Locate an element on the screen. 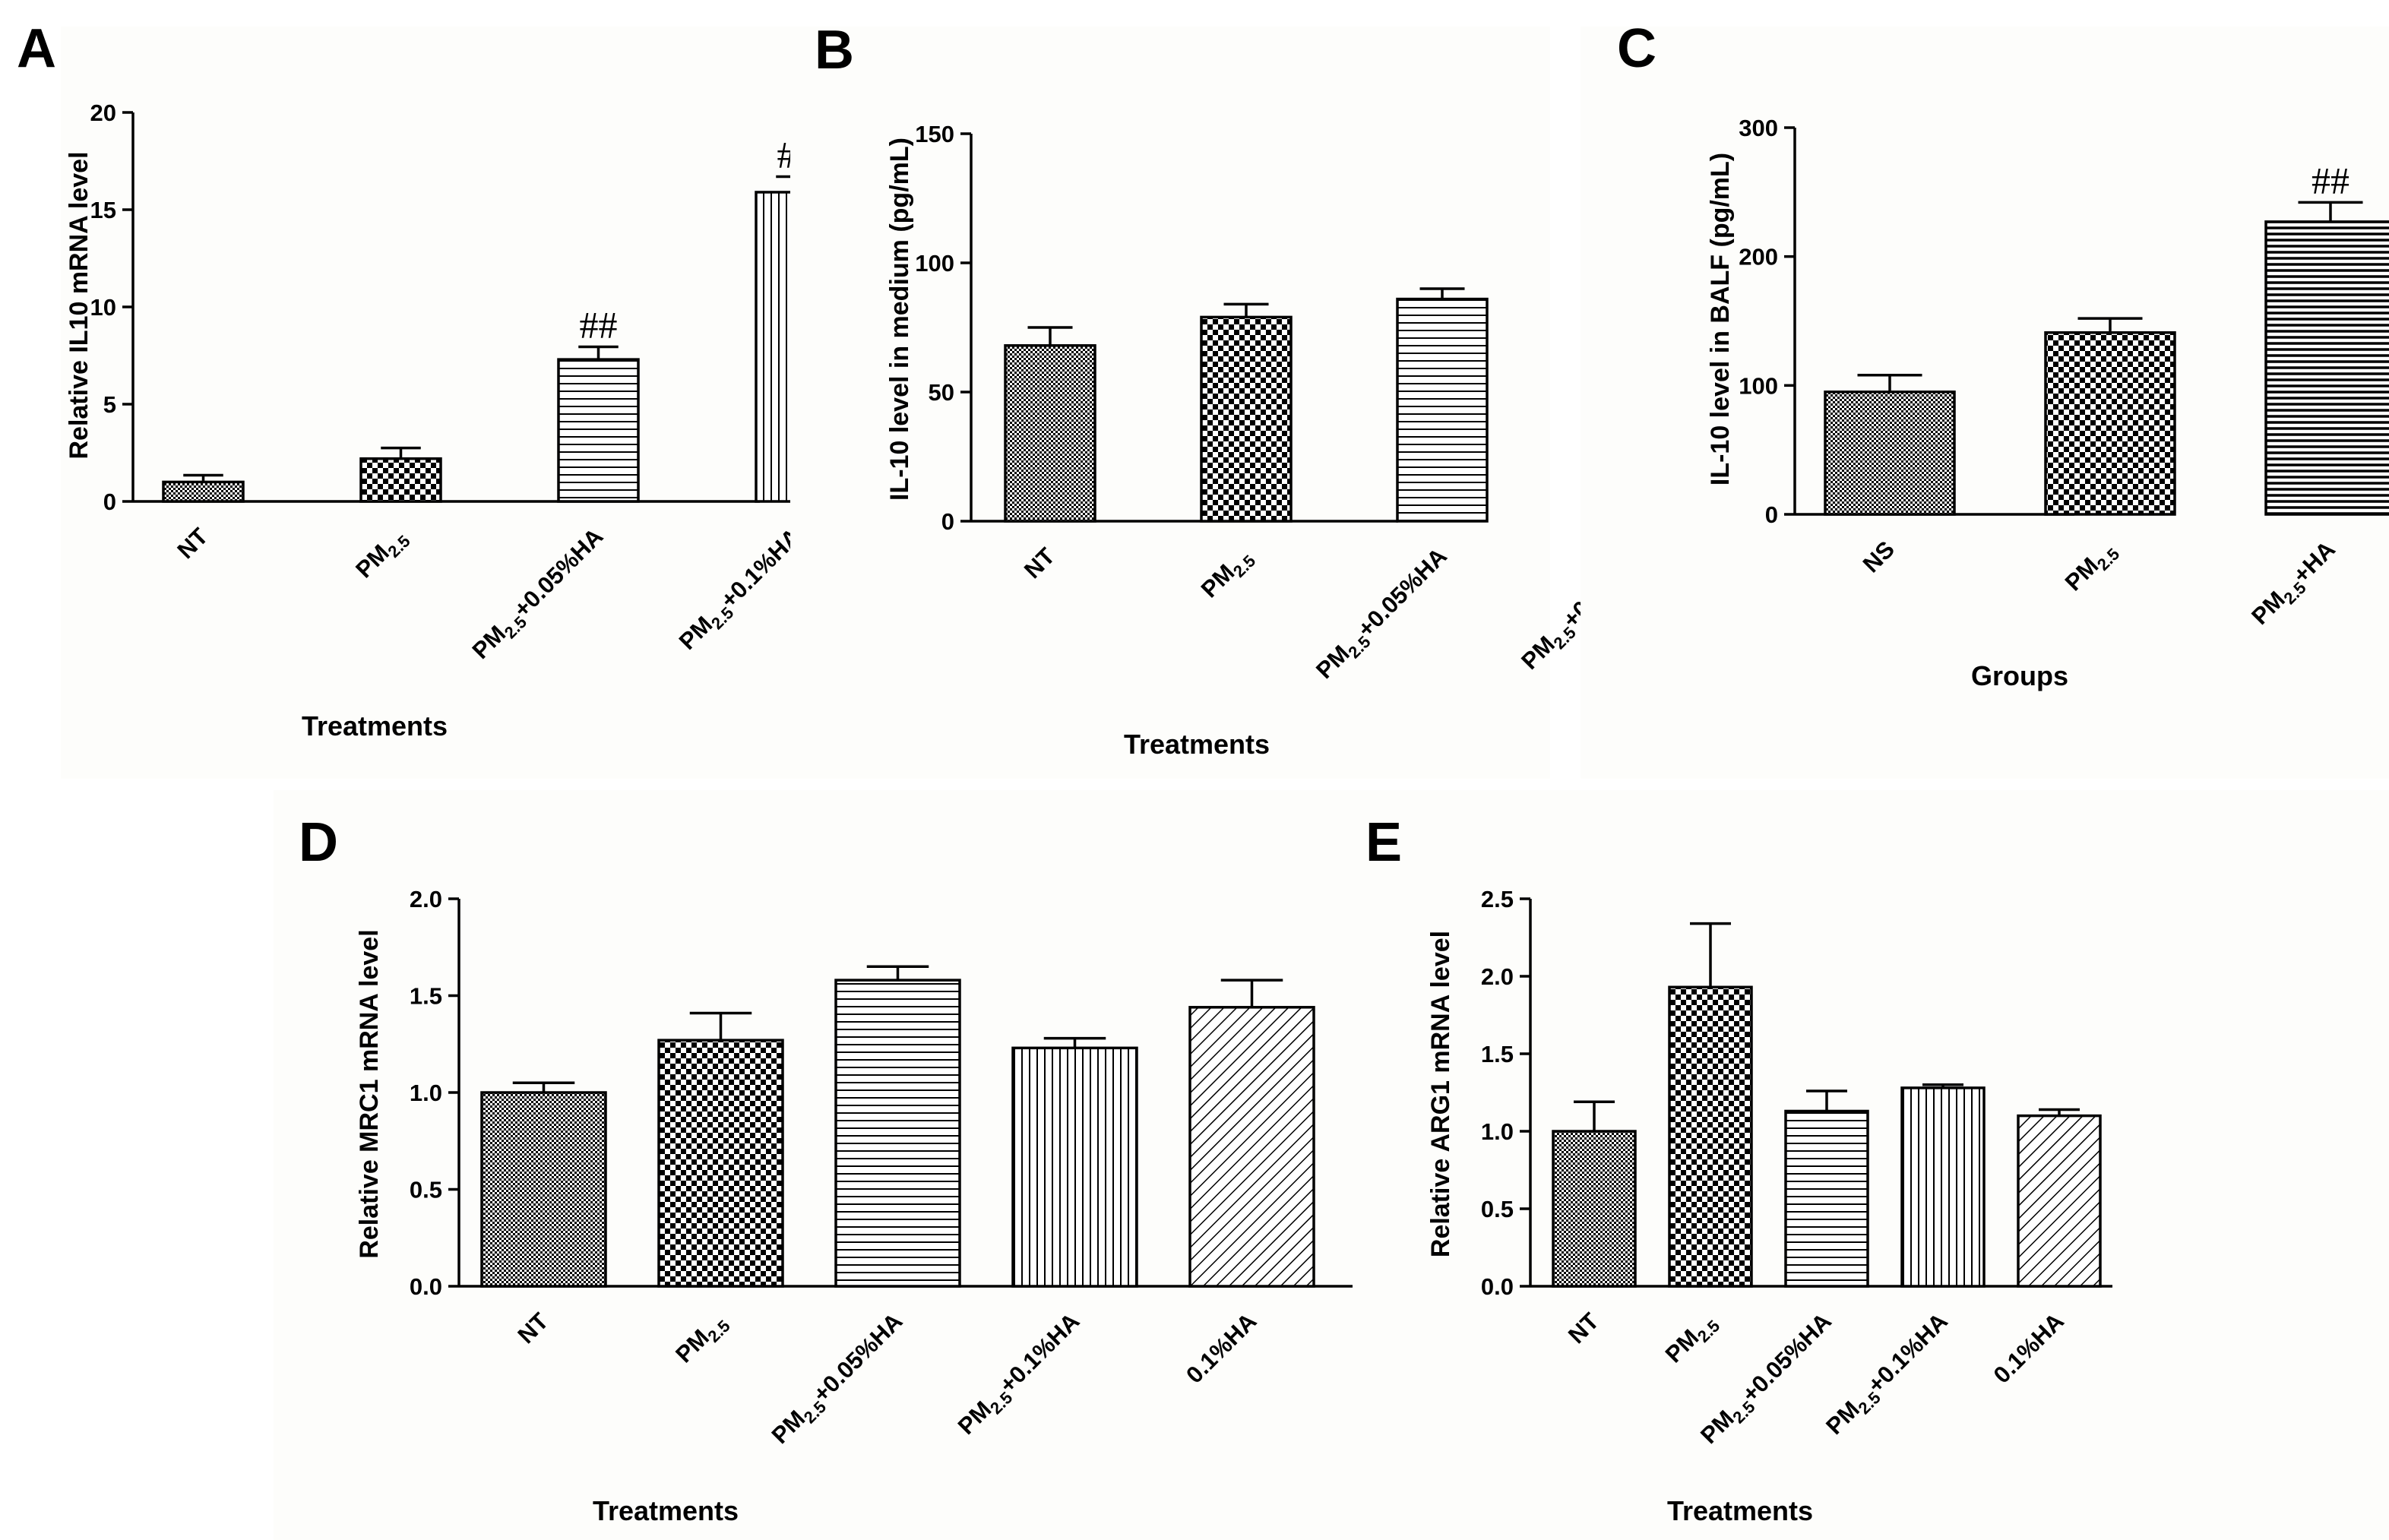 This screenshot has width=2389, height=1540. y-tick-label: 200 is located at coordinates (1759, 257).